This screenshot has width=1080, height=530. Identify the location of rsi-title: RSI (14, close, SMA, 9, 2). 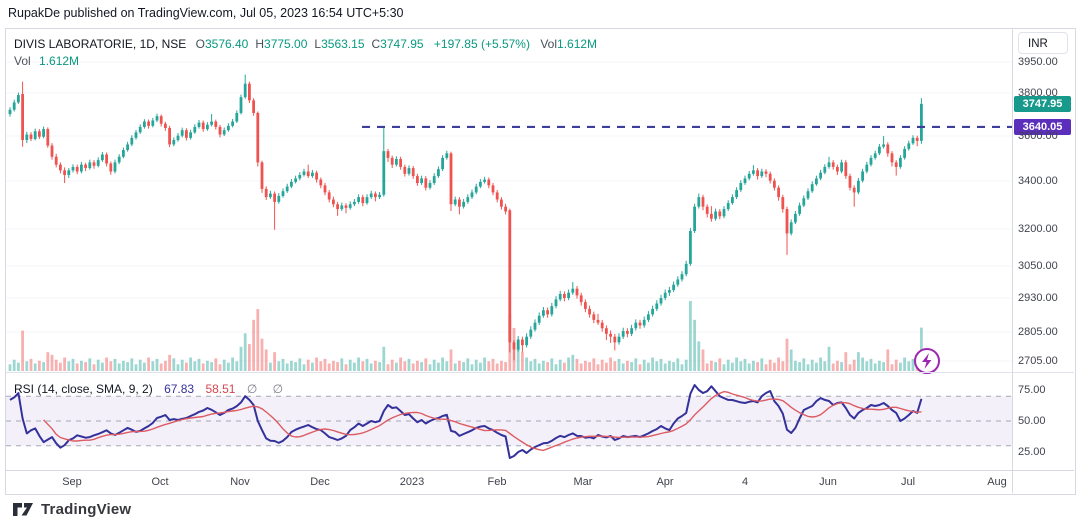
(83, 389).